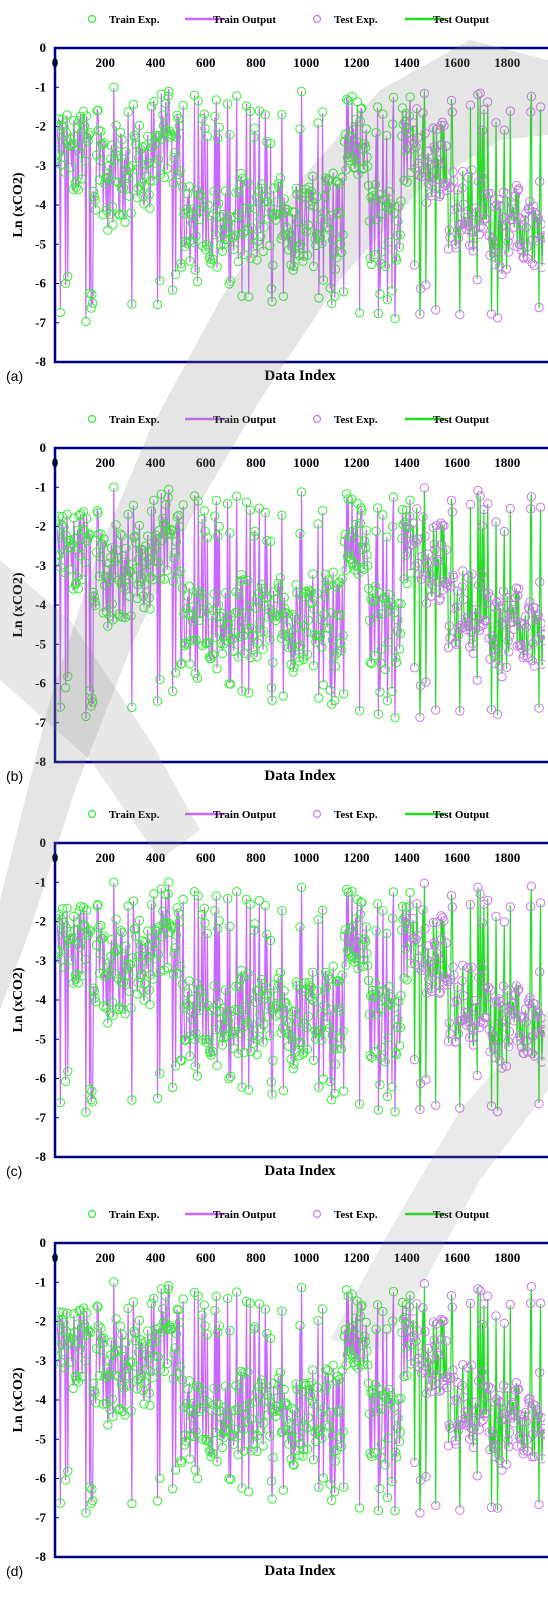 The width and height of the screenshot is (548, 1602). What do you see at coordinates (40, 565) in the screenshot?
I see `y-tick-label: -3` at bounding box center [40, 565].